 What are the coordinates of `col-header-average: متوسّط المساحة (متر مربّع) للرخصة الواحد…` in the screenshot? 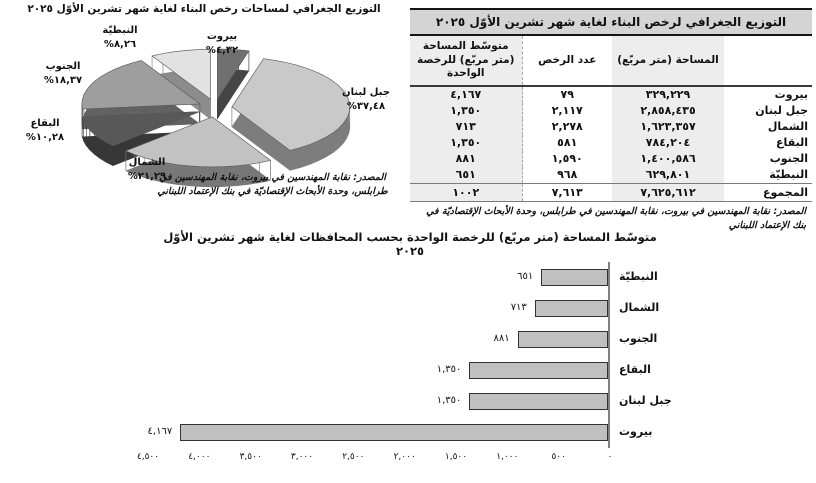 It's located at (466, 61).